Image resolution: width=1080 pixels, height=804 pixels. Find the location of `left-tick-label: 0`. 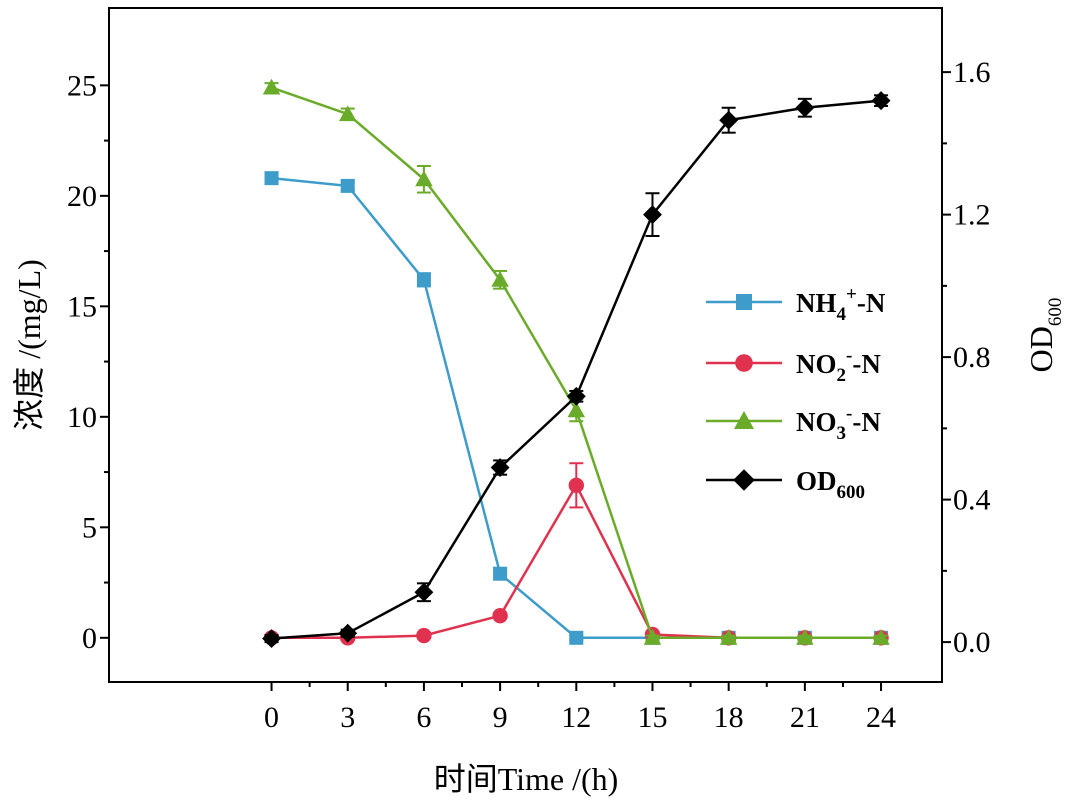

left-tick-label: 0 is located at coordinates (89, 638).